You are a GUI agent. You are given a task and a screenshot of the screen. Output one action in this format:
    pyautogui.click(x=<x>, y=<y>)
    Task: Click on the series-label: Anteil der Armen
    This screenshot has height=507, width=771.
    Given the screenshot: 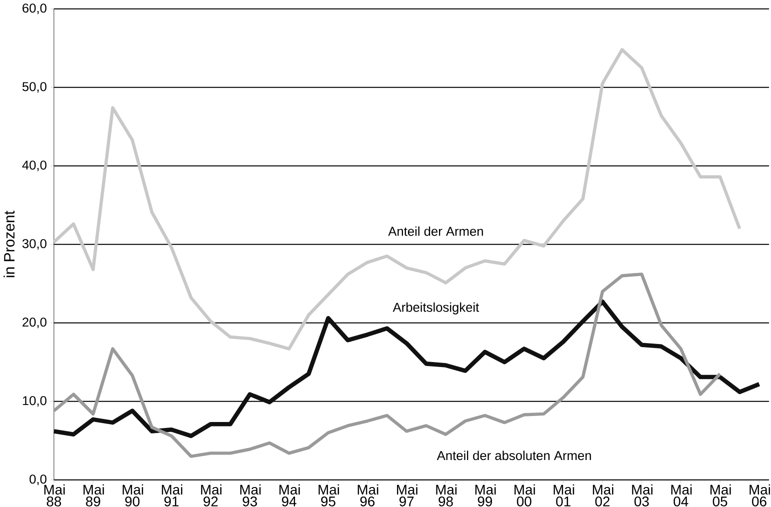 What is the action you would take?
    pyautogui.click(x=435, y=231)
    